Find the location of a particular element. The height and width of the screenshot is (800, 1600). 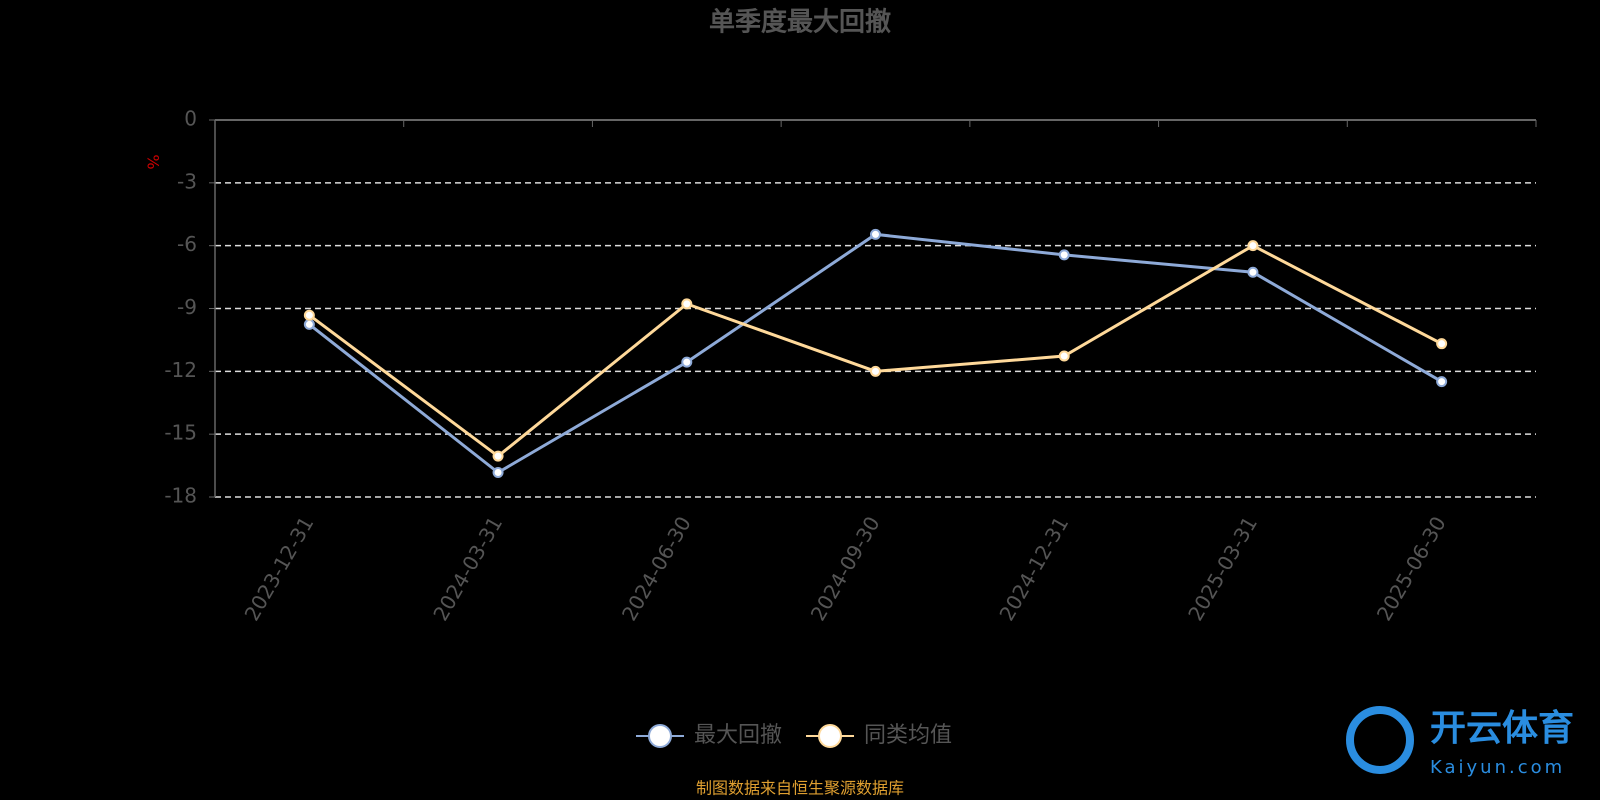

y-tick-label: -3 is located at coordinates (187, 181).